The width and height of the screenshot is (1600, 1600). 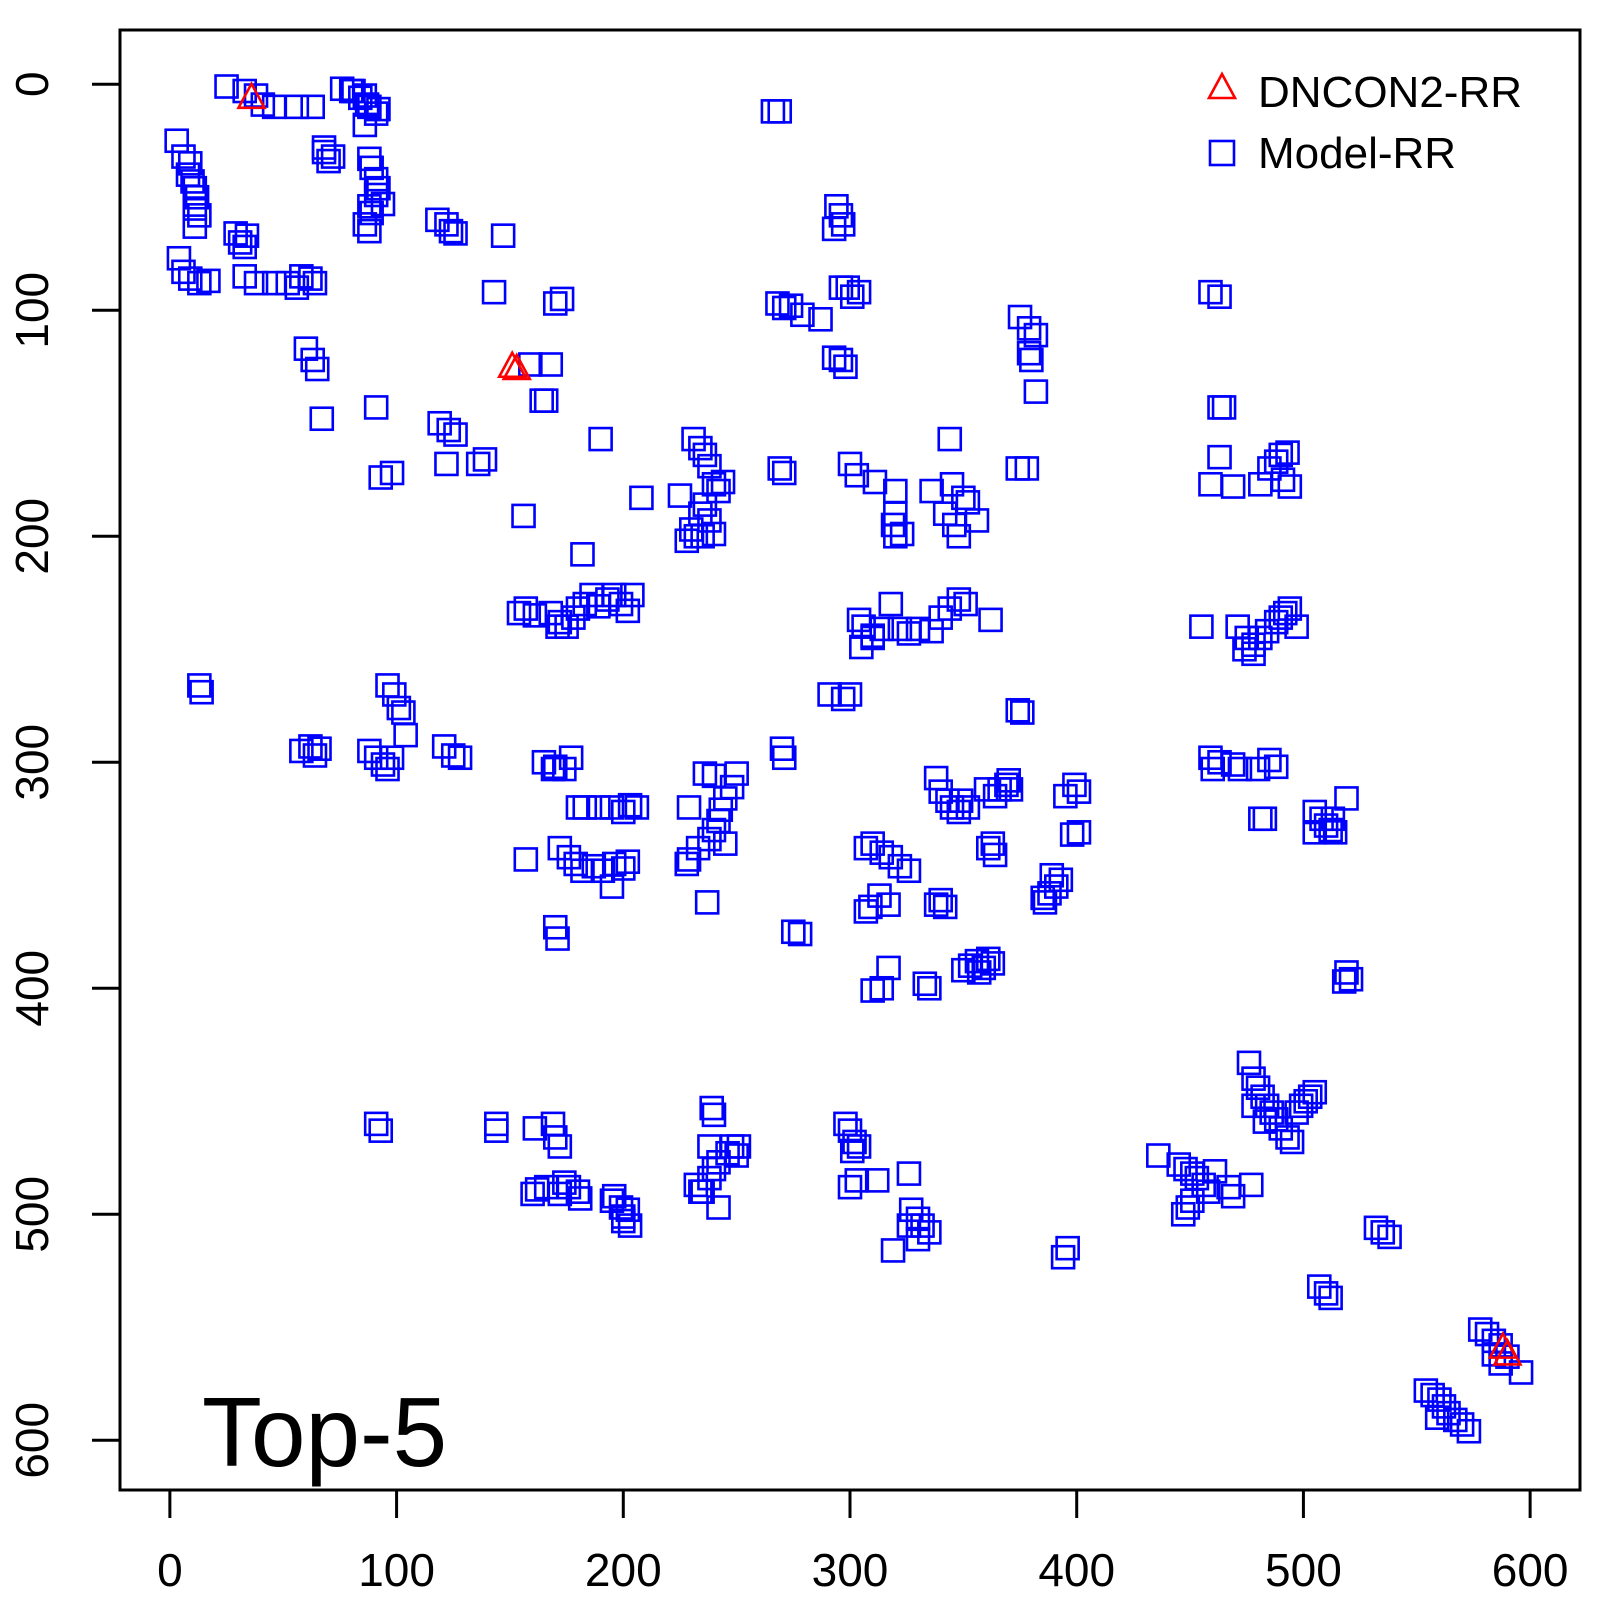 I want to click on x-tick-label: 100, so click(x=396, y=1570).